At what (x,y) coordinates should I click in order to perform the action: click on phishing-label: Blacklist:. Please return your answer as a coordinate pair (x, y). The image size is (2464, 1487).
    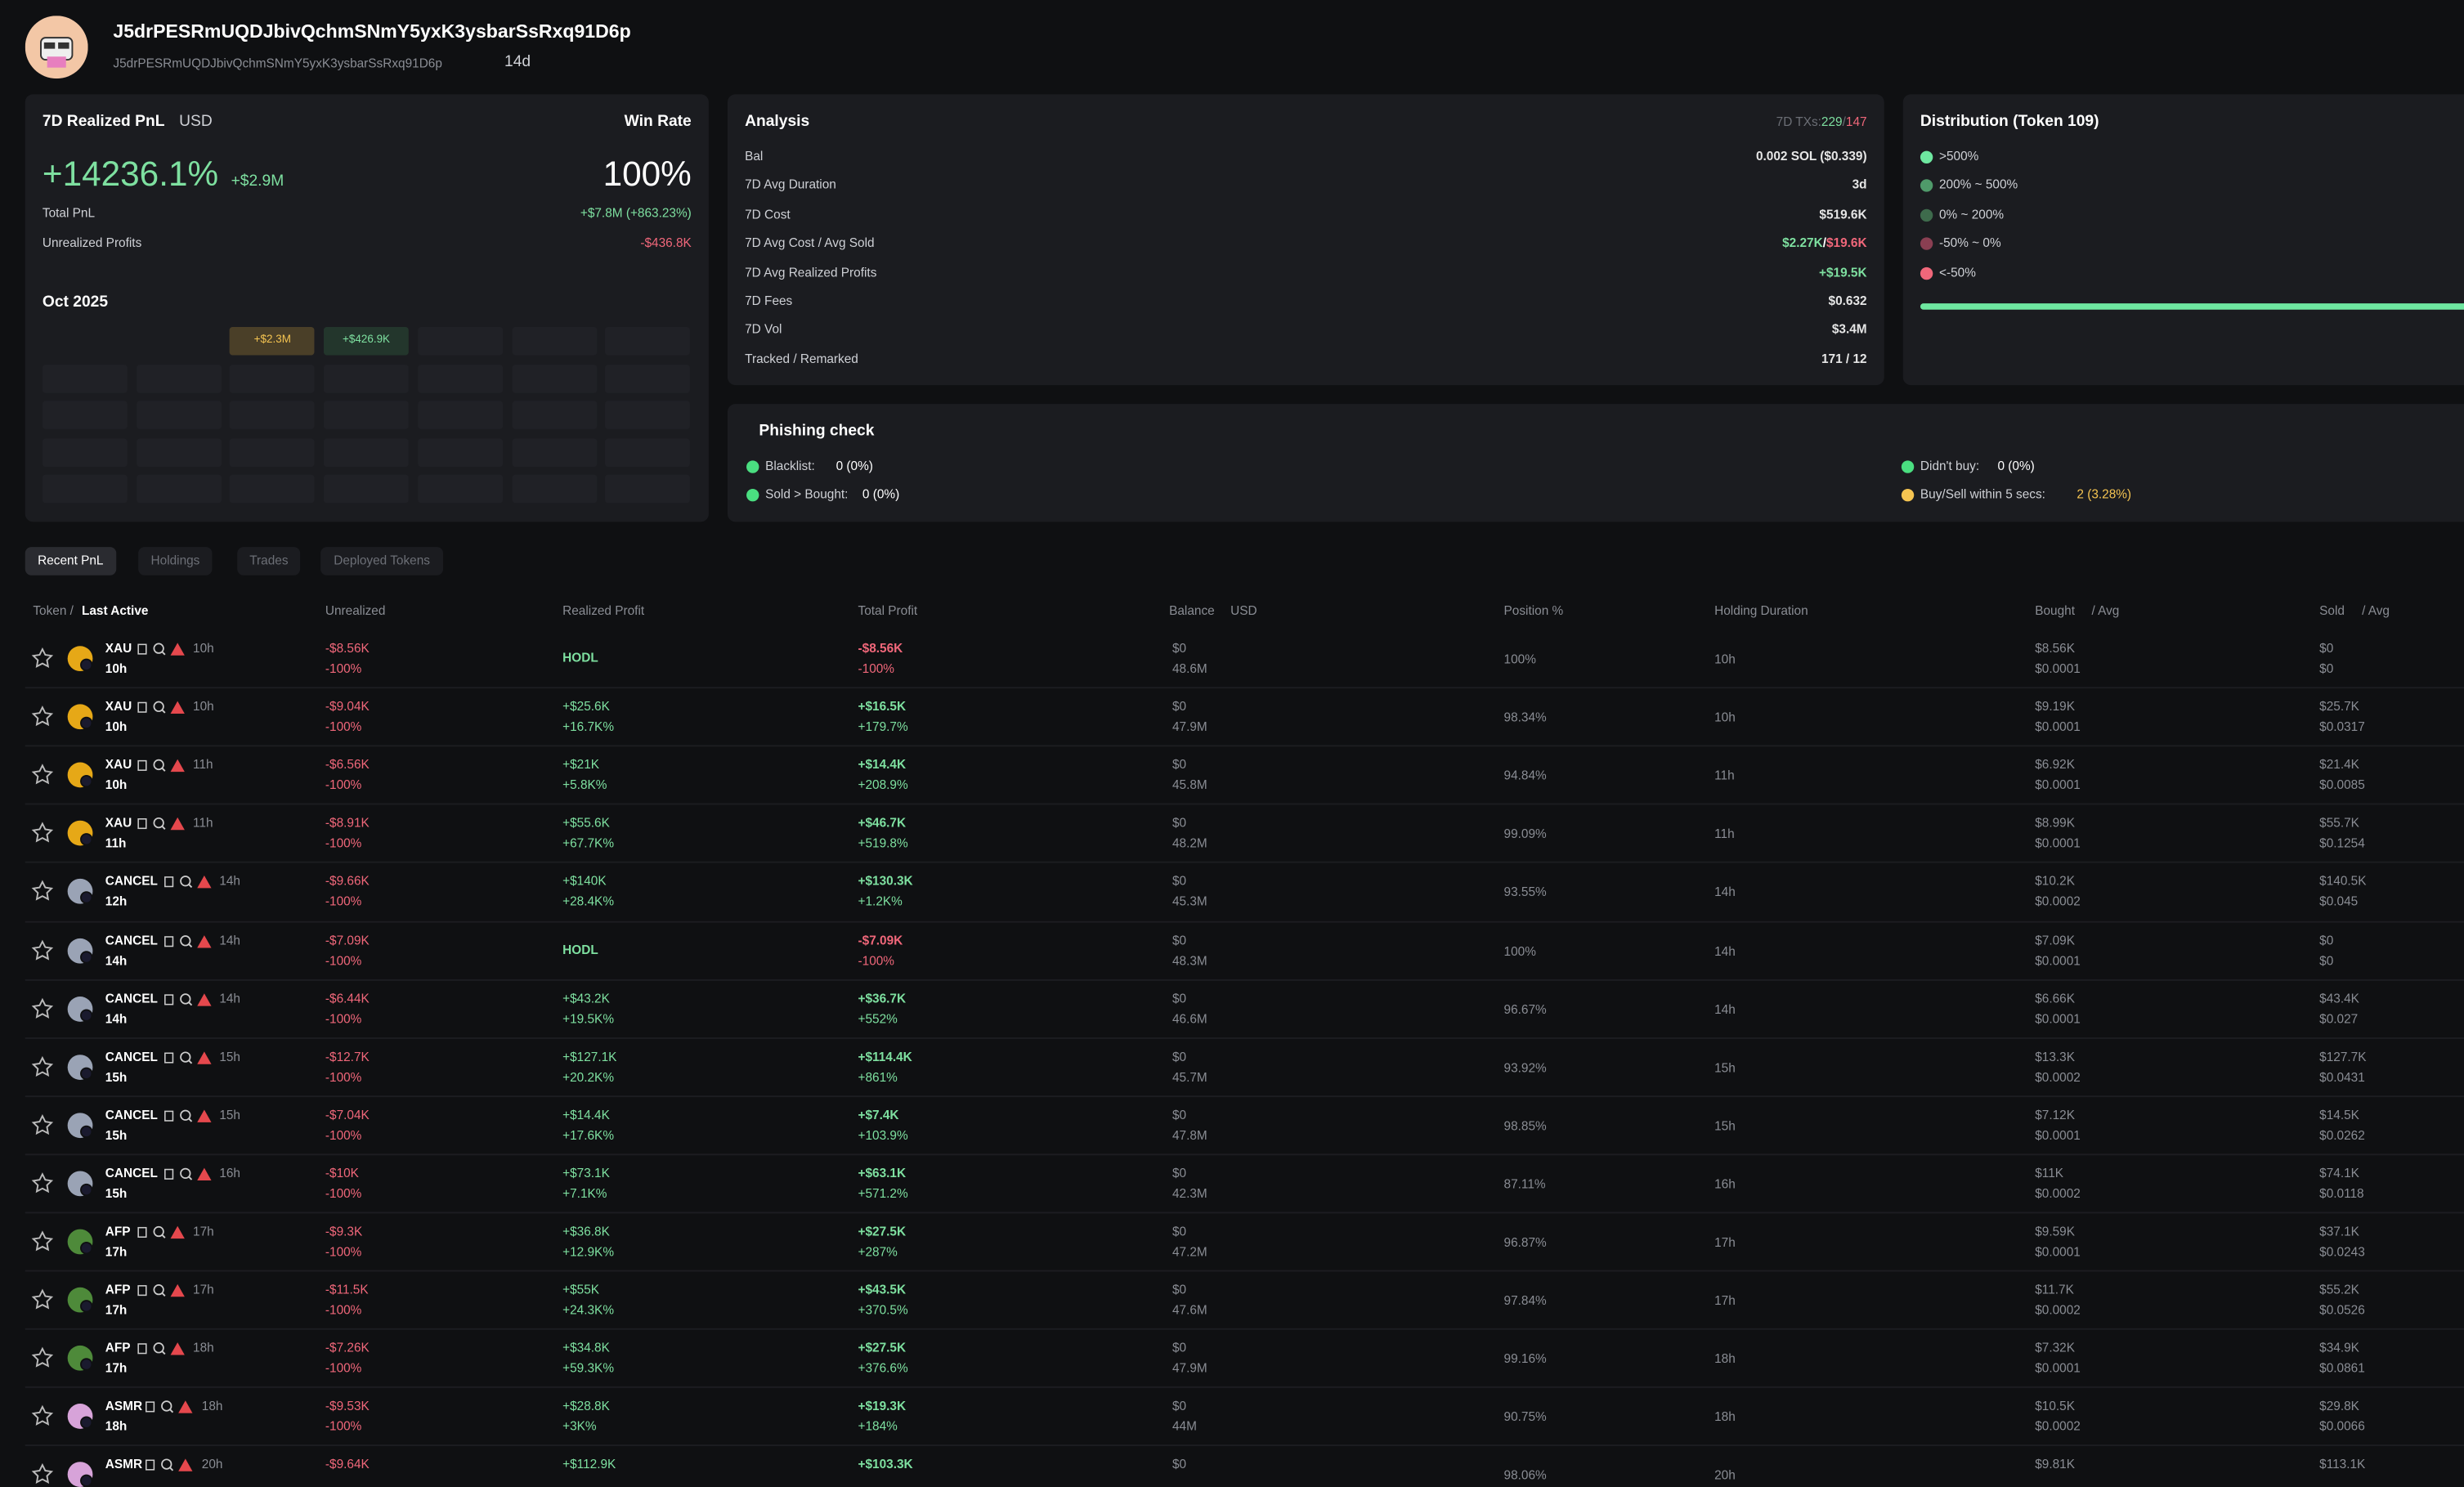
    Looking at the image, I should click on (790, 466).